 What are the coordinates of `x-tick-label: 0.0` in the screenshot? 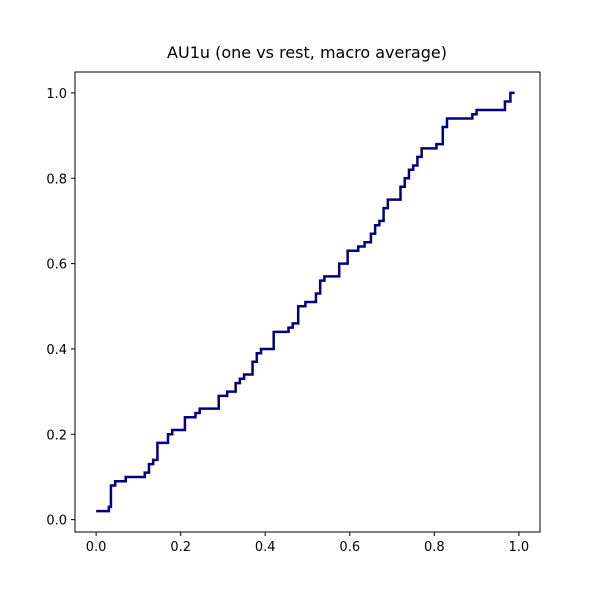 It's located at (96, 547).